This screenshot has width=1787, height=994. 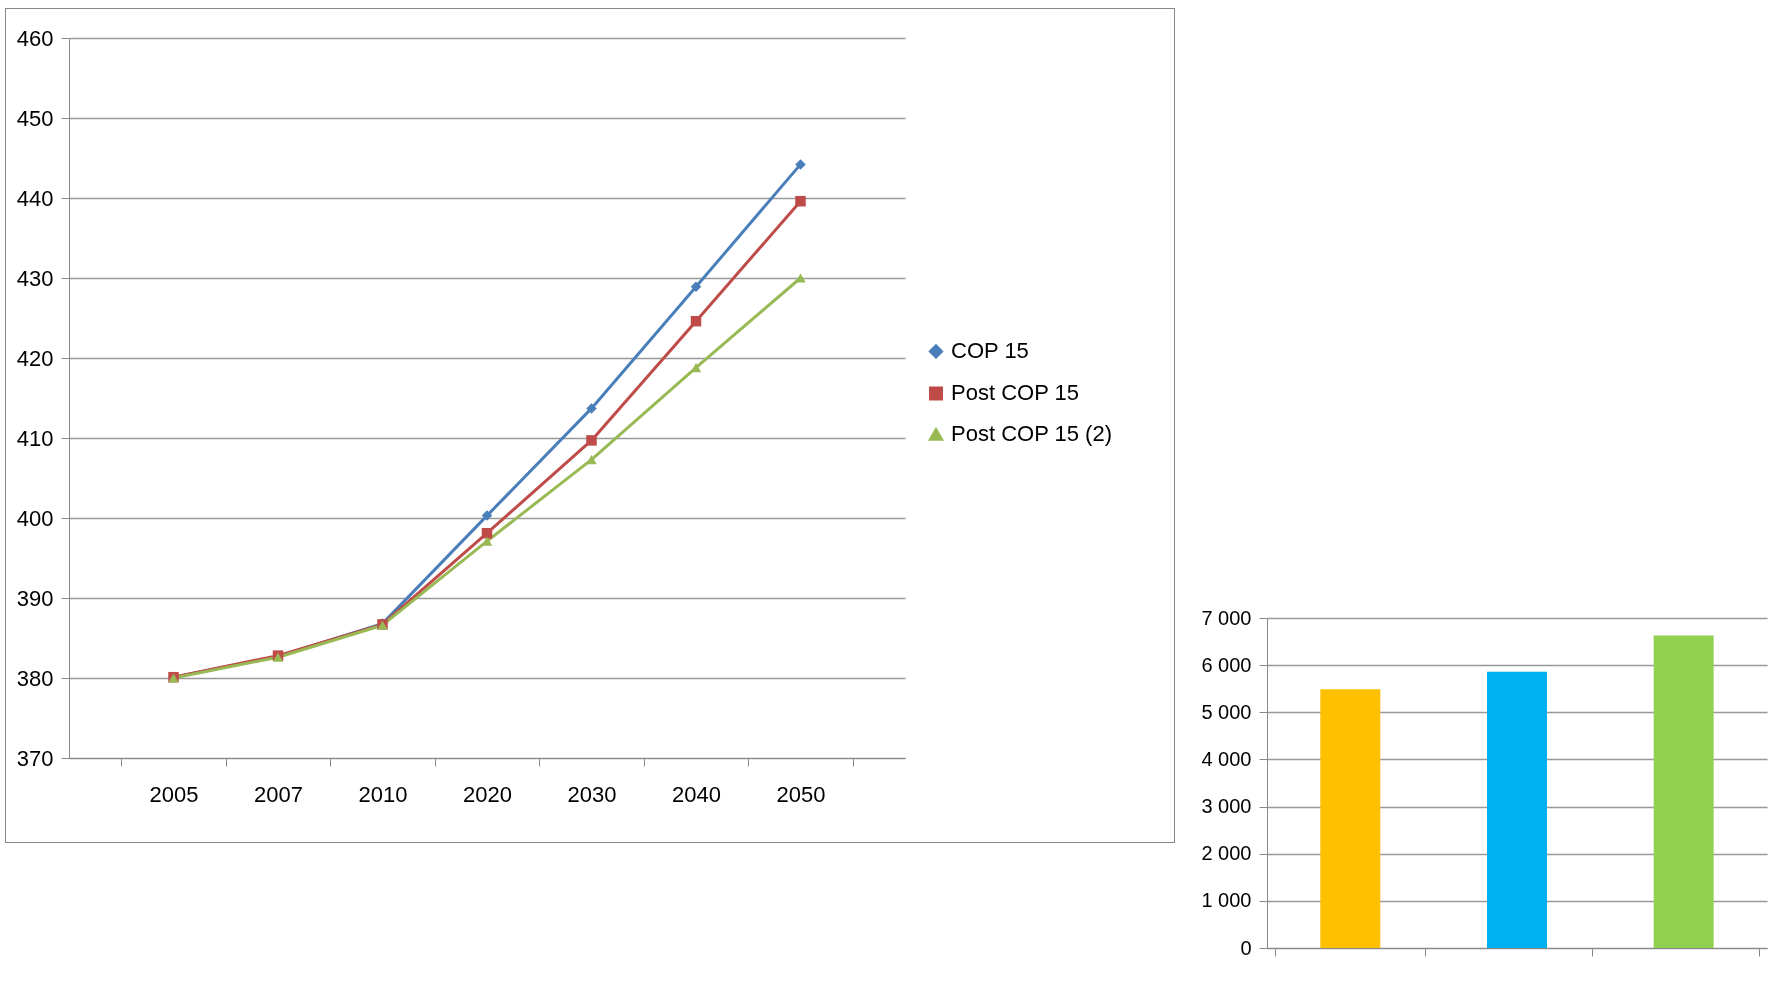 What do you see at coordinates (278, 794) in the screenshot?
I see `x-tick-label: 2007` at bounding box center [278, 794].